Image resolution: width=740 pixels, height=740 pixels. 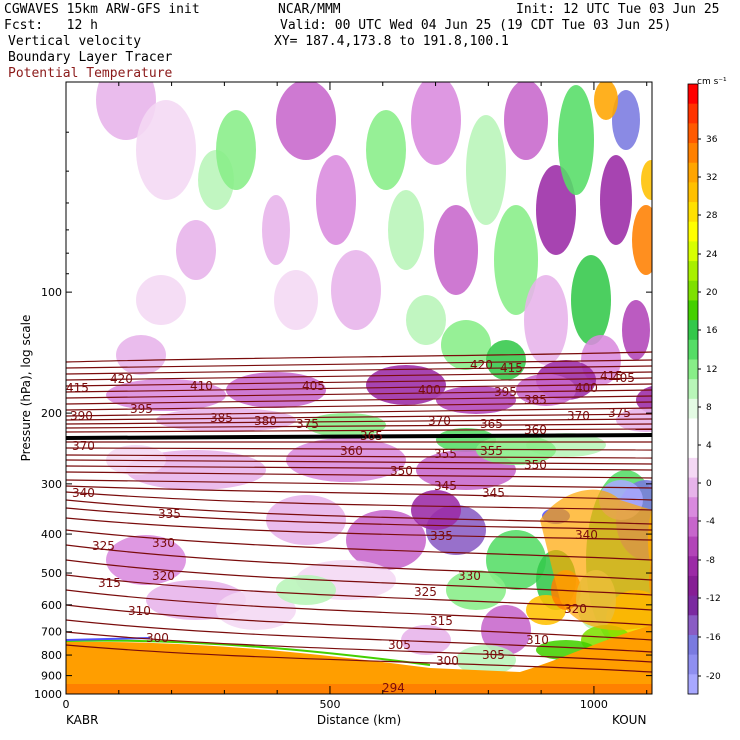 I want to click on theta-contour-label: 330, so click(x=469, y=576).